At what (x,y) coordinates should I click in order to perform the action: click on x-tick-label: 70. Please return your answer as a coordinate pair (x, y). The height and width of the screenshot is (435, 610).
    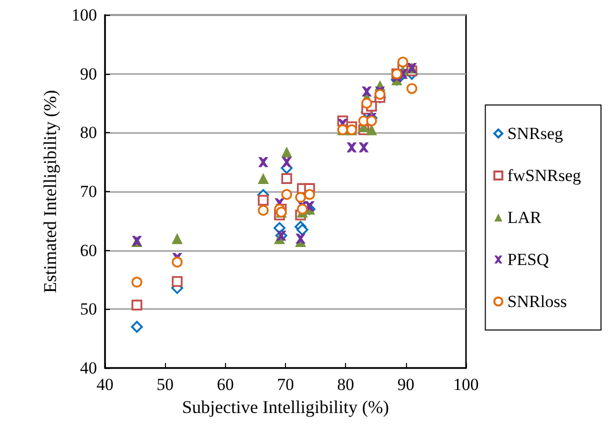
    Looking at the image, I should click on (285, 384).